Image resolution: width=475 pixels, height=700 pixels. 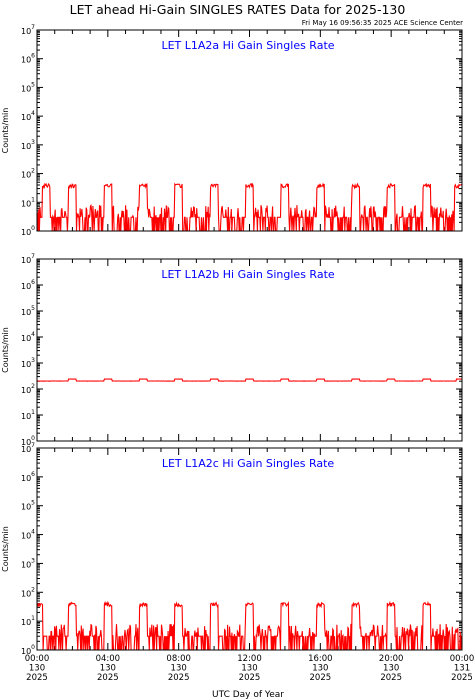 What do you see at coordinates (320, 659) in the screenshot?
I see `x-tick-label-time: 16:00` at bounding box center [320, 659].